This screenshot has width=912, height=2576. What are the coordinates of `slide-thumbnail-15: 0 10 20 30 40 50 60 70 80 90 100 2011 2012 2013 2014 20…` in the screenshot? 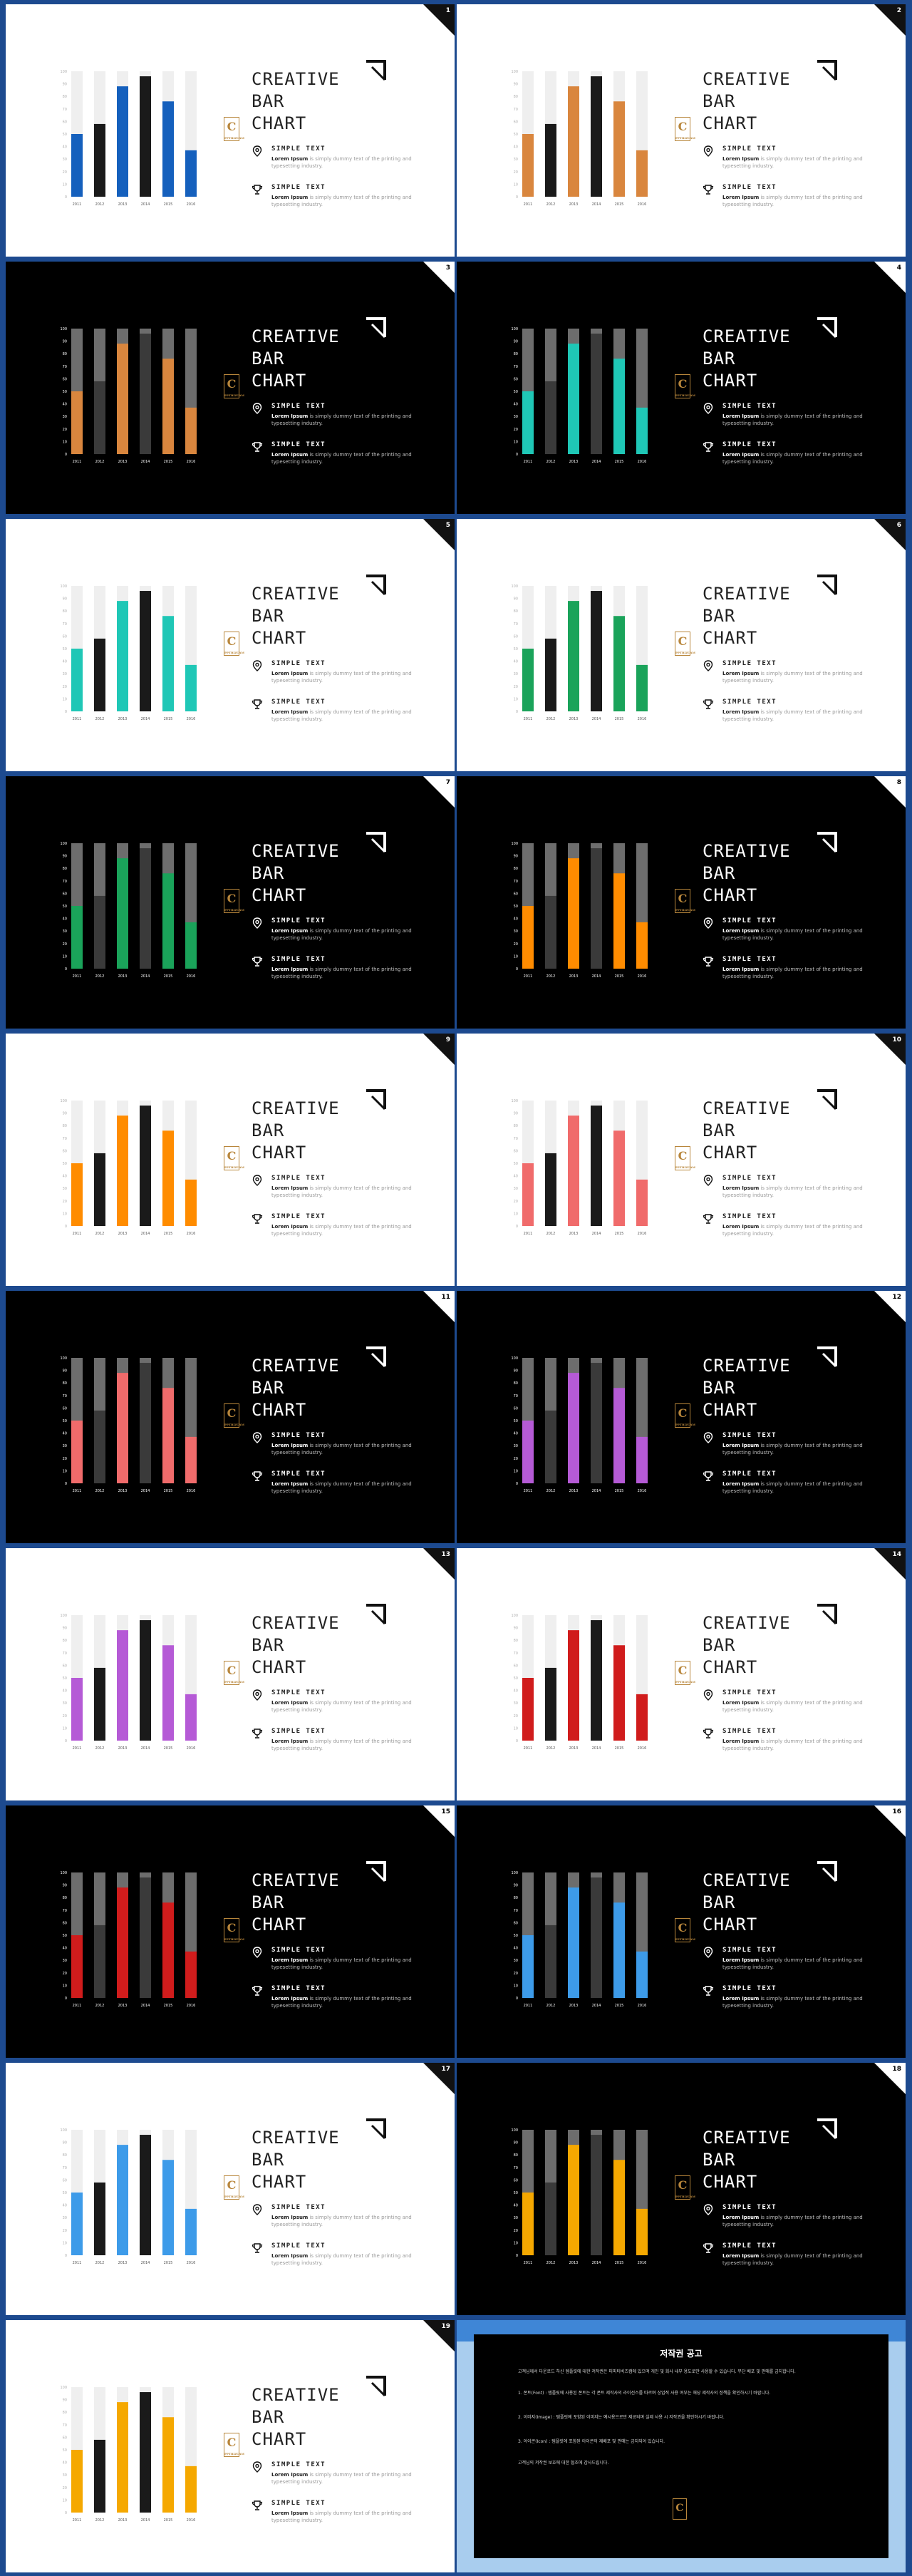 It's located at (230, 1931).